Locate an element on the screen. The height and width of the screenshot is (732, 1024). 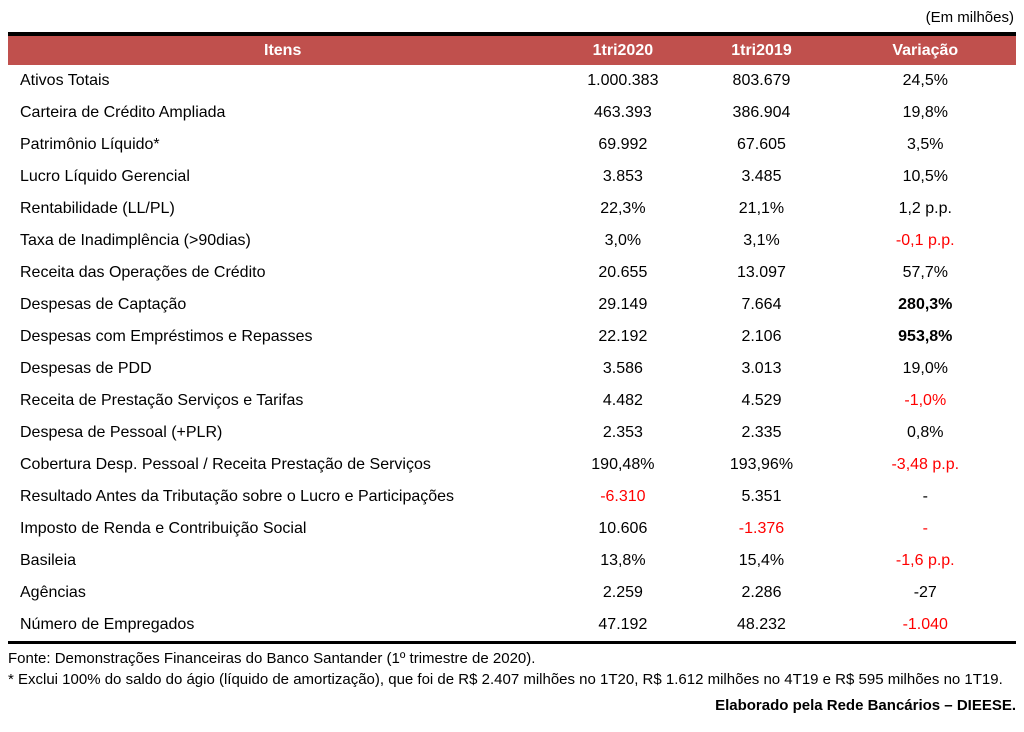
cell-variacao: 57,7% is located at coordinates (925, 272).